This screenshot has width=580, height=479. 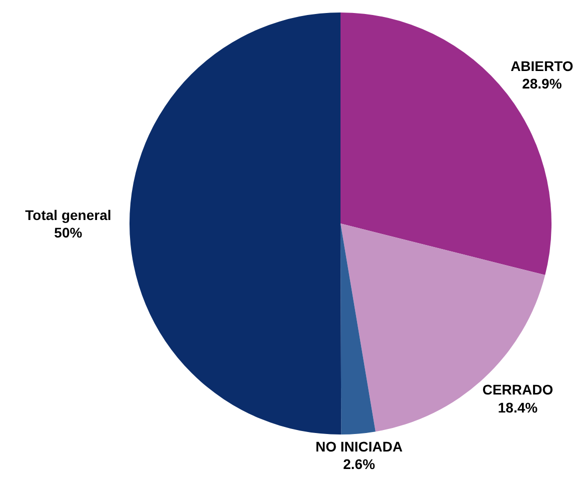 I want to click on slice-label: NO INICIADA, so click(x=359, y=446).